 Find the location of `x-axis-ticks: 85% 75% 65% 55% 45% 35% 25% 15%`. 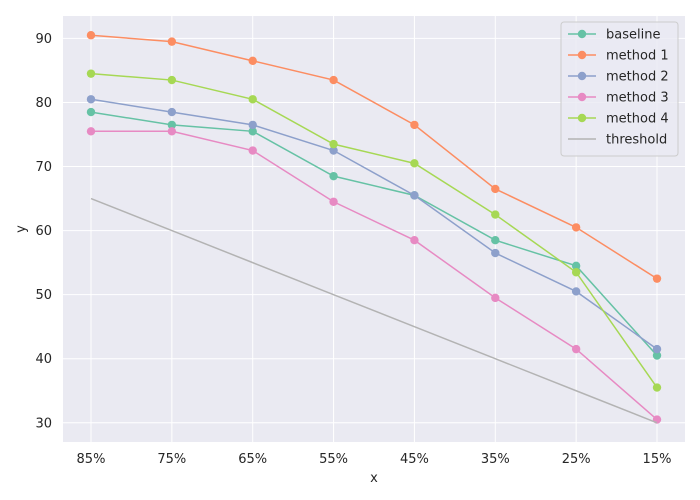

x-axis-ticks: 85% 75% 65% 55% 45% 35% 25% 15% is located at coordinates (374, 459).